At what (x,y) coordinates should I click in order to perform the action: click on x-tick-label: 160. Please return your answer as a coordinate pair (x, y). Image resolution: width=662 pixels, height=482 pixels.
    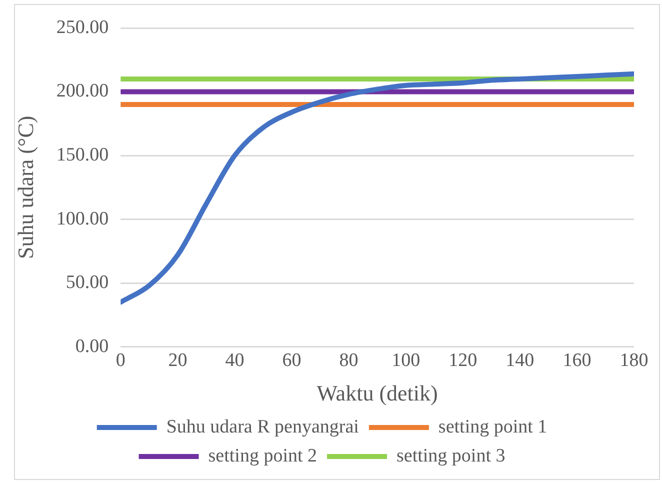
    Looking at the image, I should click on (577, 361).